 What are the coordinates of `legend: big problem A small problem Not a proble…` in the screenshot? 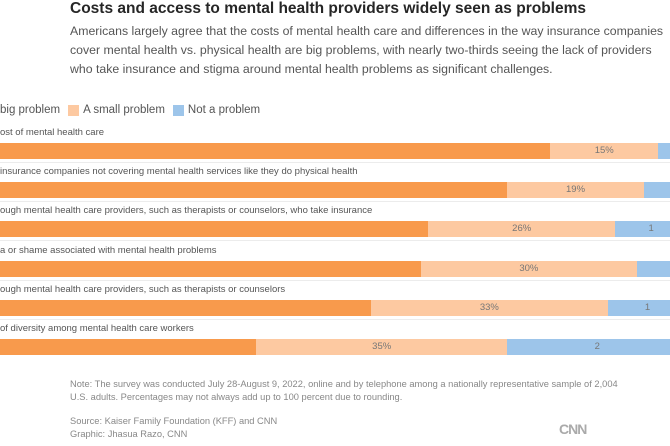 It's located at (130, 110).